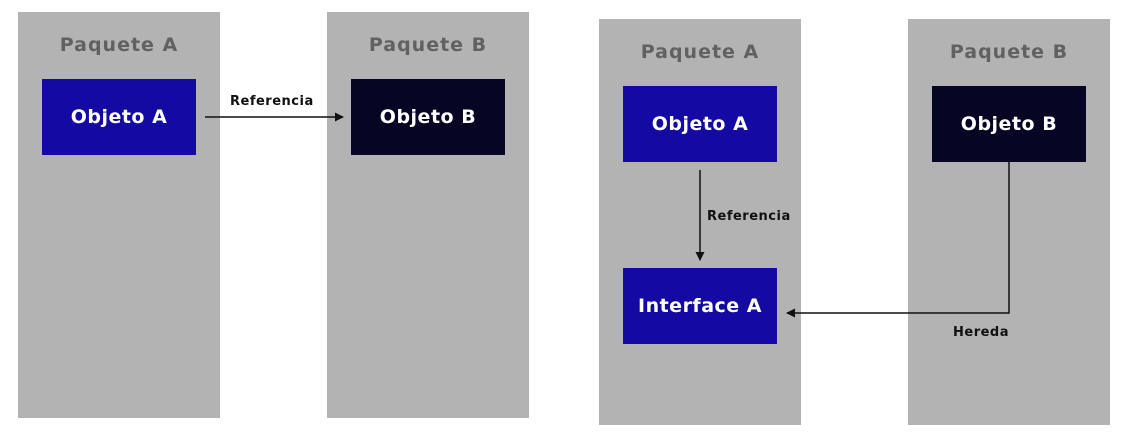  Describe the element at coordinates (428, 117) in the screenshot. I see `left-object-b: Objeto B` at that location.